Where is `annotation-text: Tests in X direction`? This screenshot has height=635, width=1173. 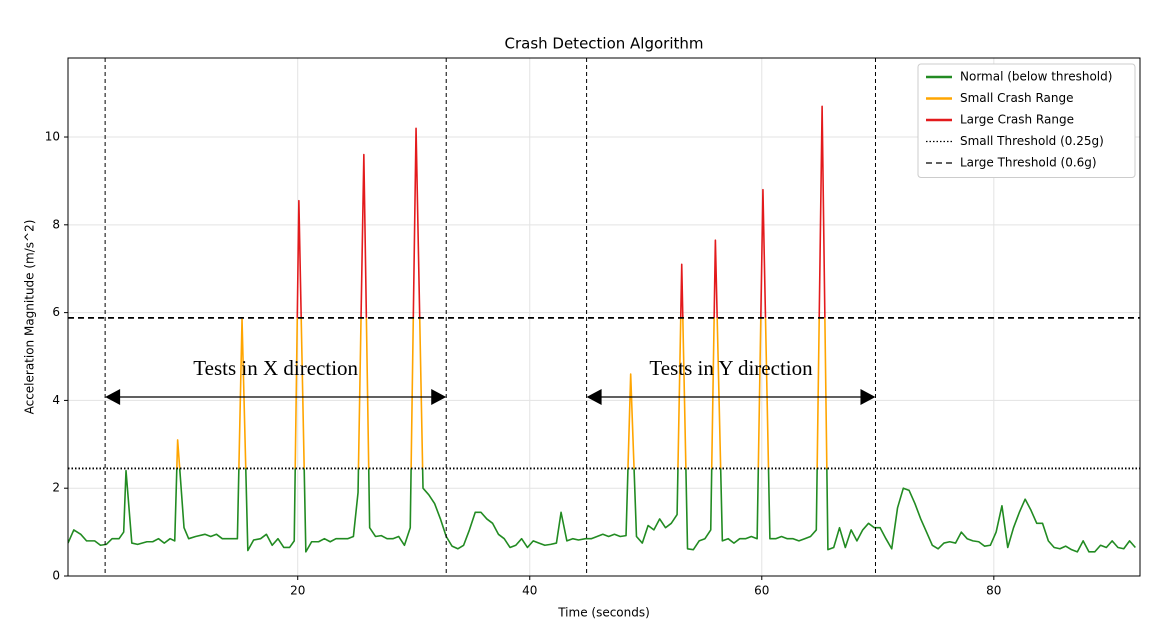 annotation-text: Tests in X direction is located at coordinates (275, 368).